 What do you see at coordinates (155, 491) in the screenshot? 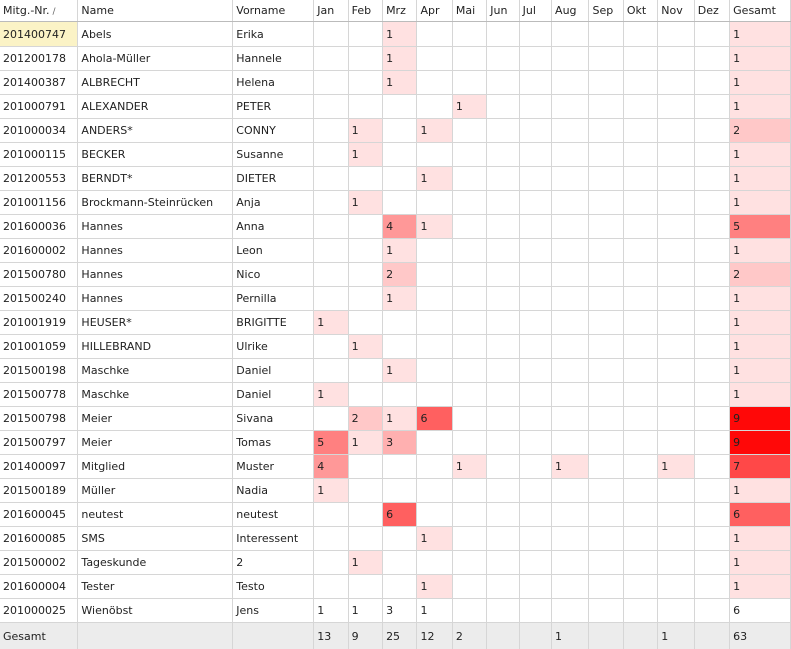
I see `name-cell: Müller` at bounding box center [155, 491].